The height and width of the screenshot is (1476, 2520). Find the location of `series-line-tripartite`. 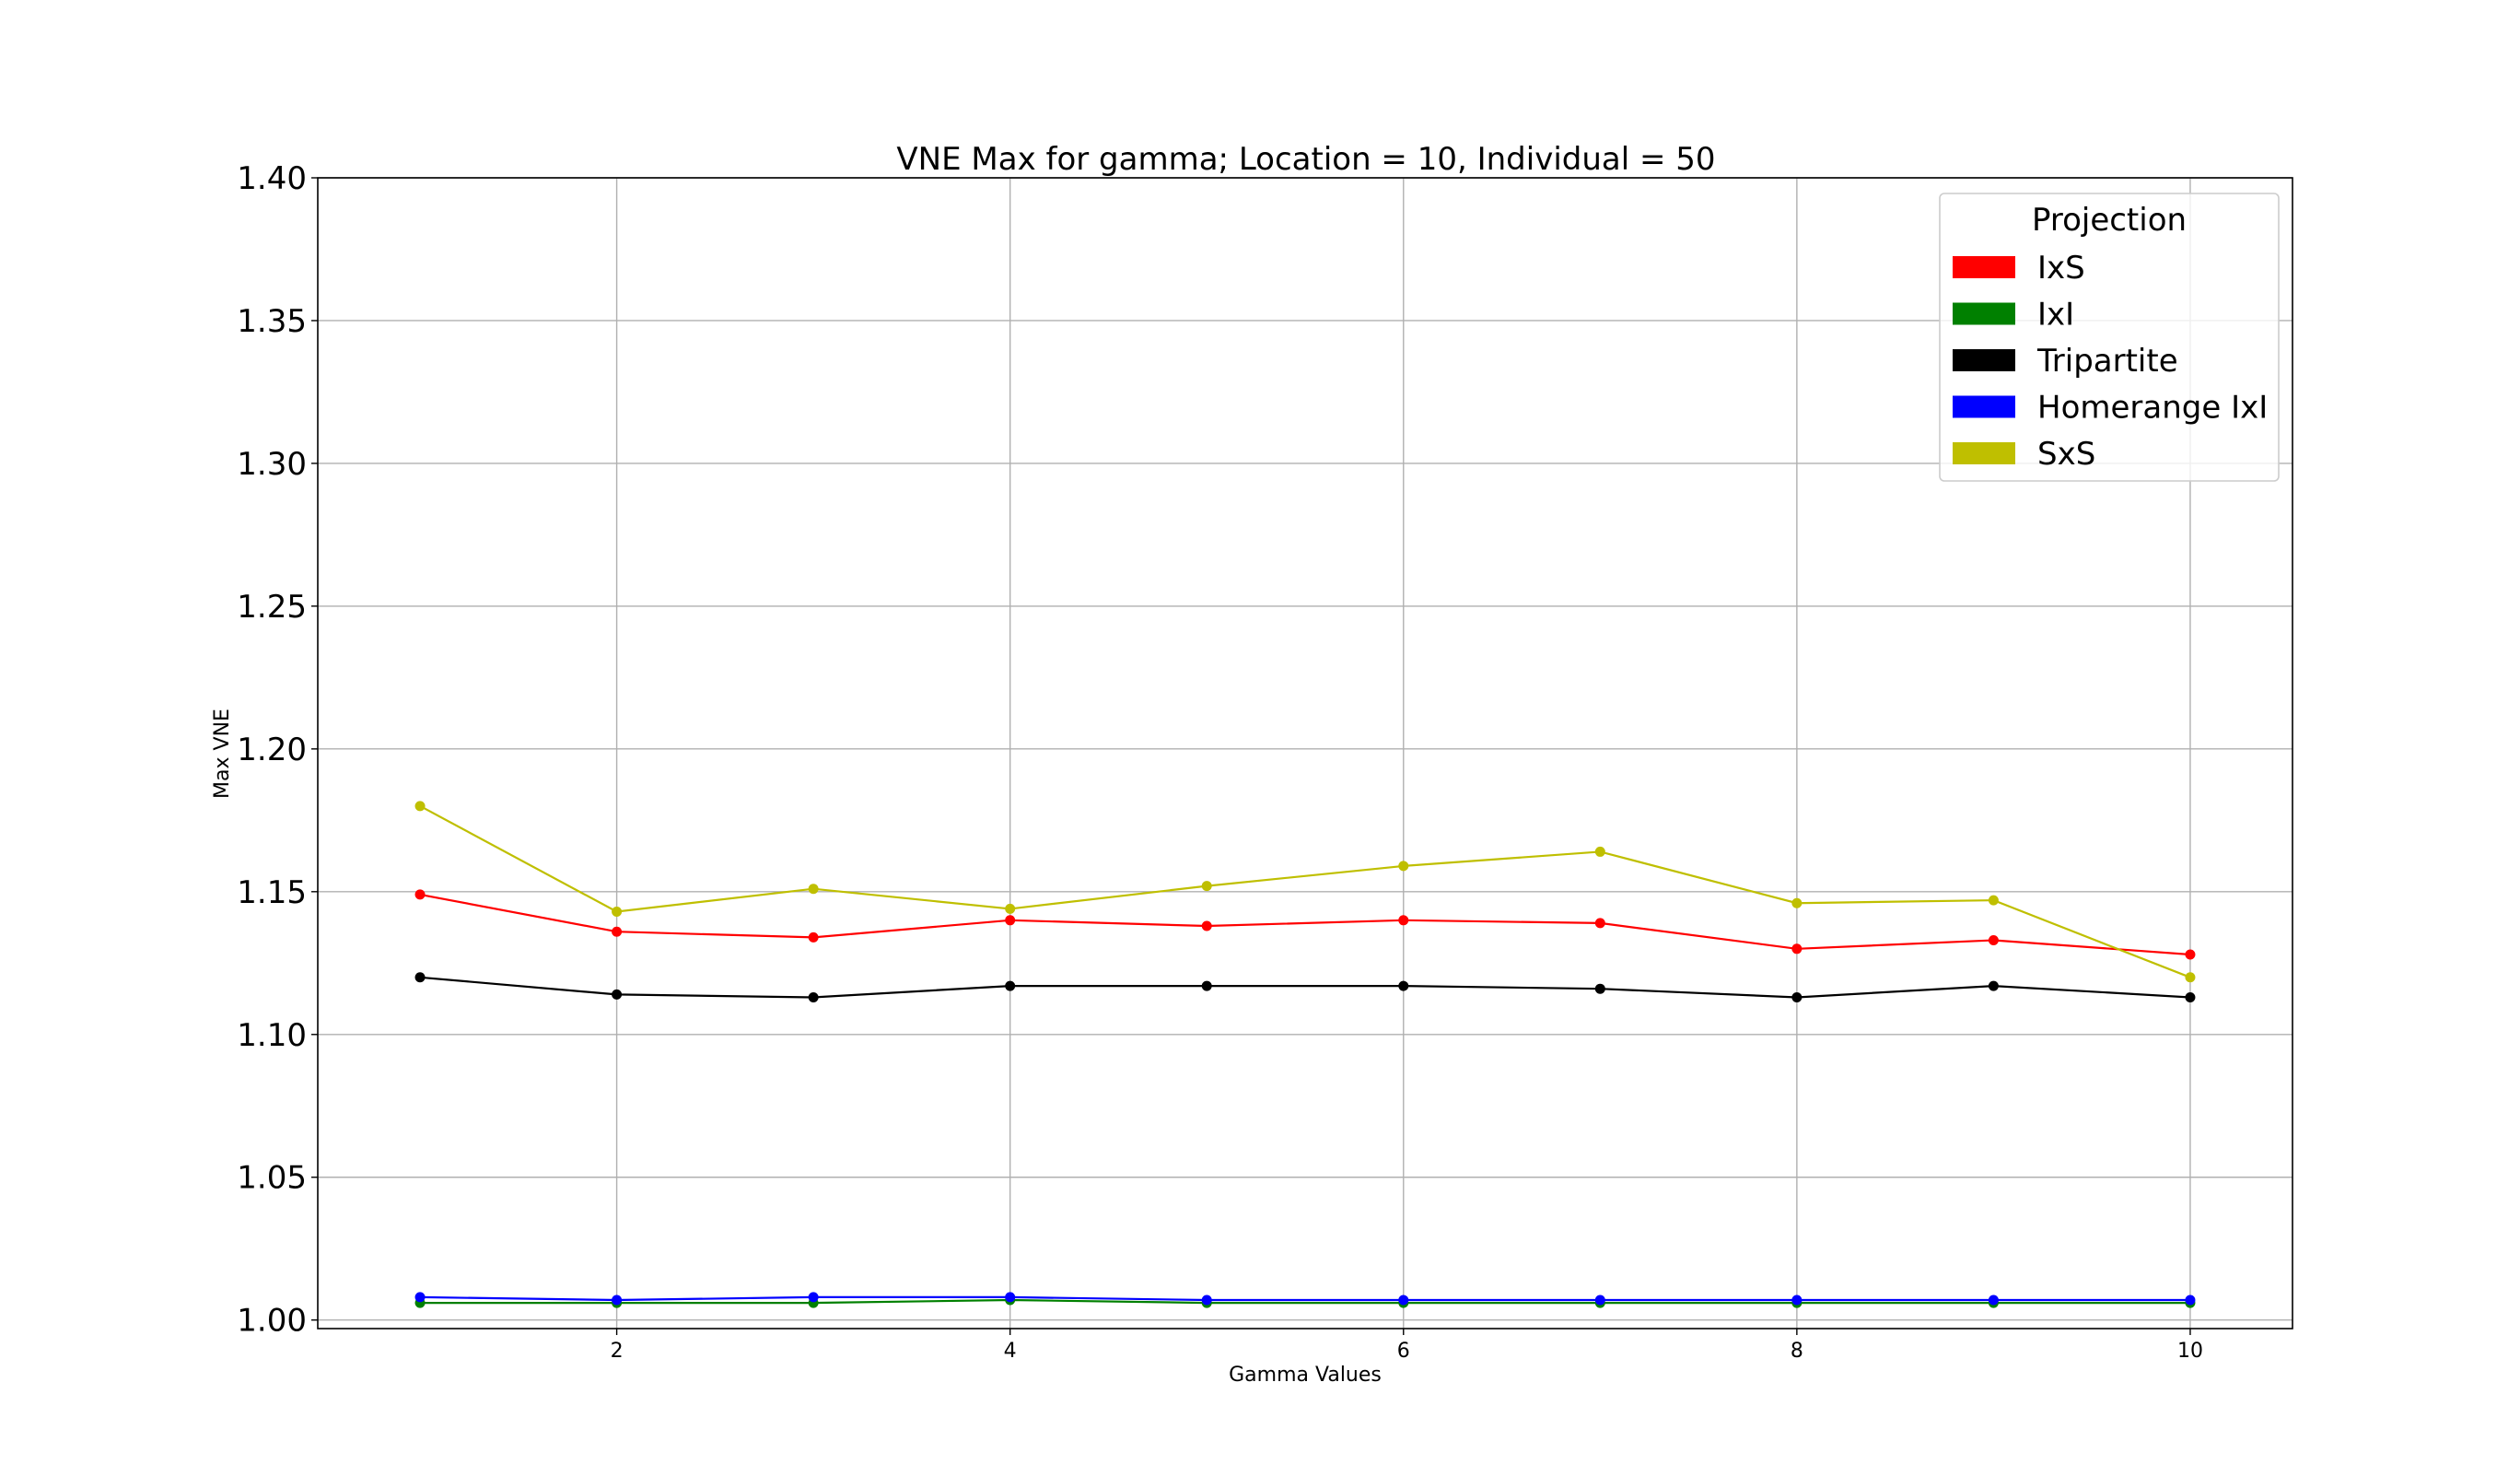

series-line-tripartite is located at coordinates (1305, 988).